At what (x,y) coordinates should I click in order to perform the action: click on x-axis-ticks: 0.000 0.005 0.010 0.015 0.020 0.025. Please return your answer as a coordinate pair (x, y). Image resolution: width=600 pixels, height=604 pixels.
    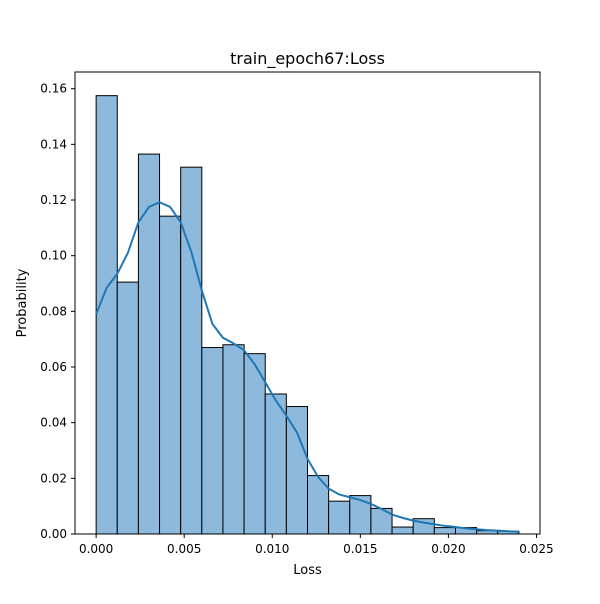
    Looking at the image, I should click on (316, 545).